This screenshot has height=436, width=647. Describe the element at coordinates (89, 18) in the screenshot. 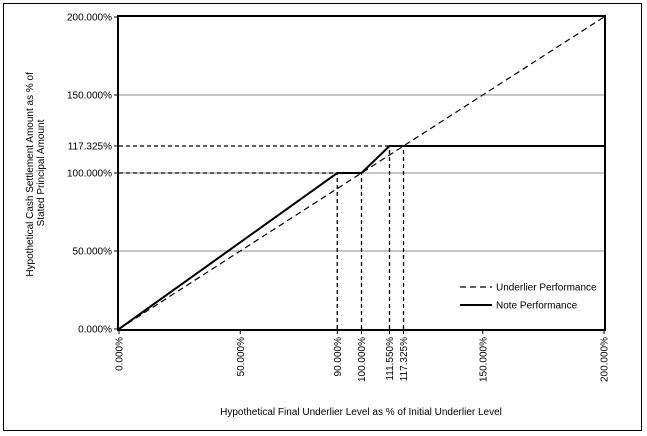

I see `y-tick-label: 200.000%` at that location.